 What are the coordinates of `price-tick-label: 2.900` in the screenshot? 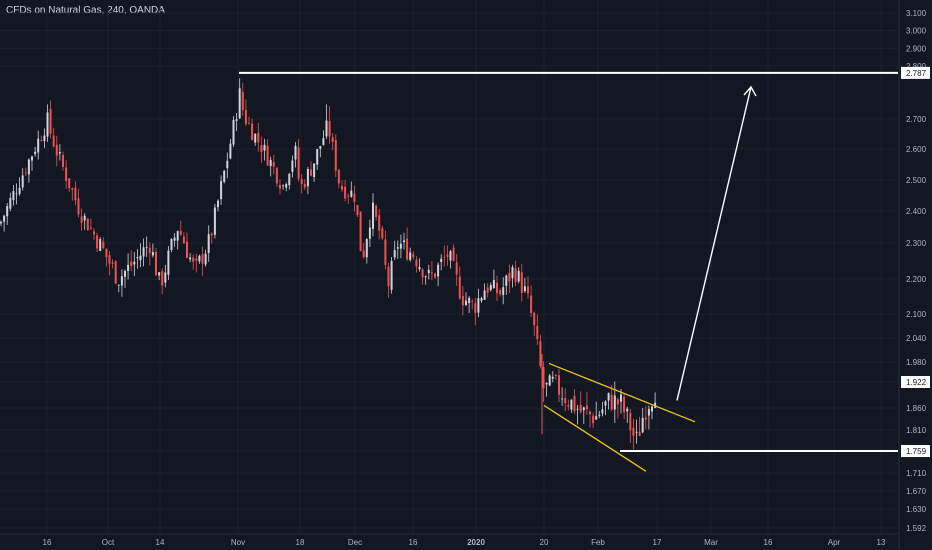 It's located at (916, 48).